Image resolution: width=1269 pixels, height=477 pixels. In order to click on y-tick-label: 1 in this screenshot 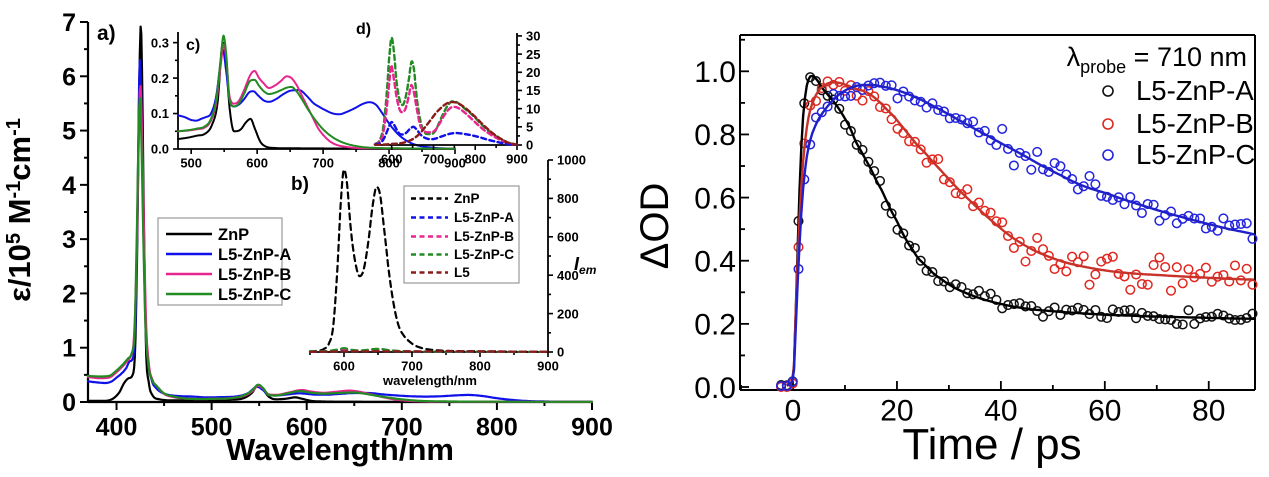, I will do `click(69, 349)`.